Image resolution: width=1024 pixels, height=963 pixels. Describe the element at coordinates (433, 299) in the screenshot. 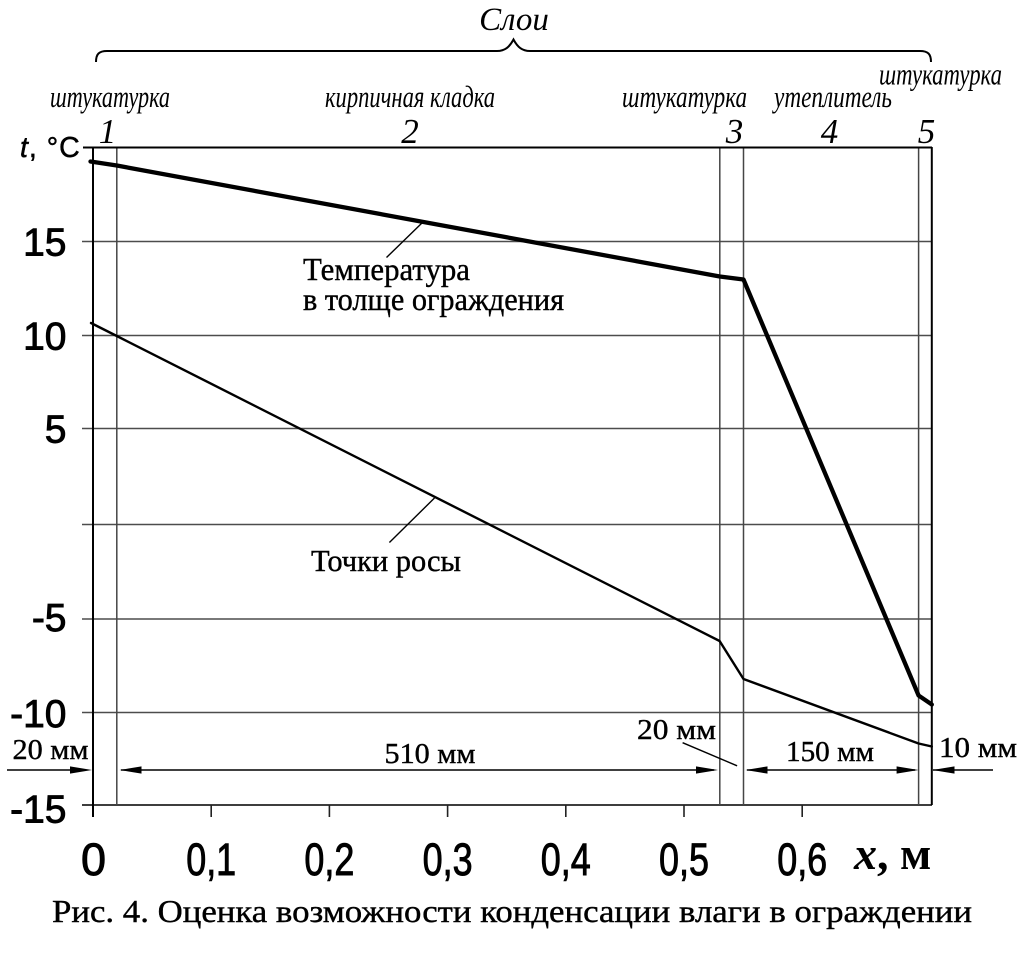

I see `svg-text: в толще ограждения` at that location.